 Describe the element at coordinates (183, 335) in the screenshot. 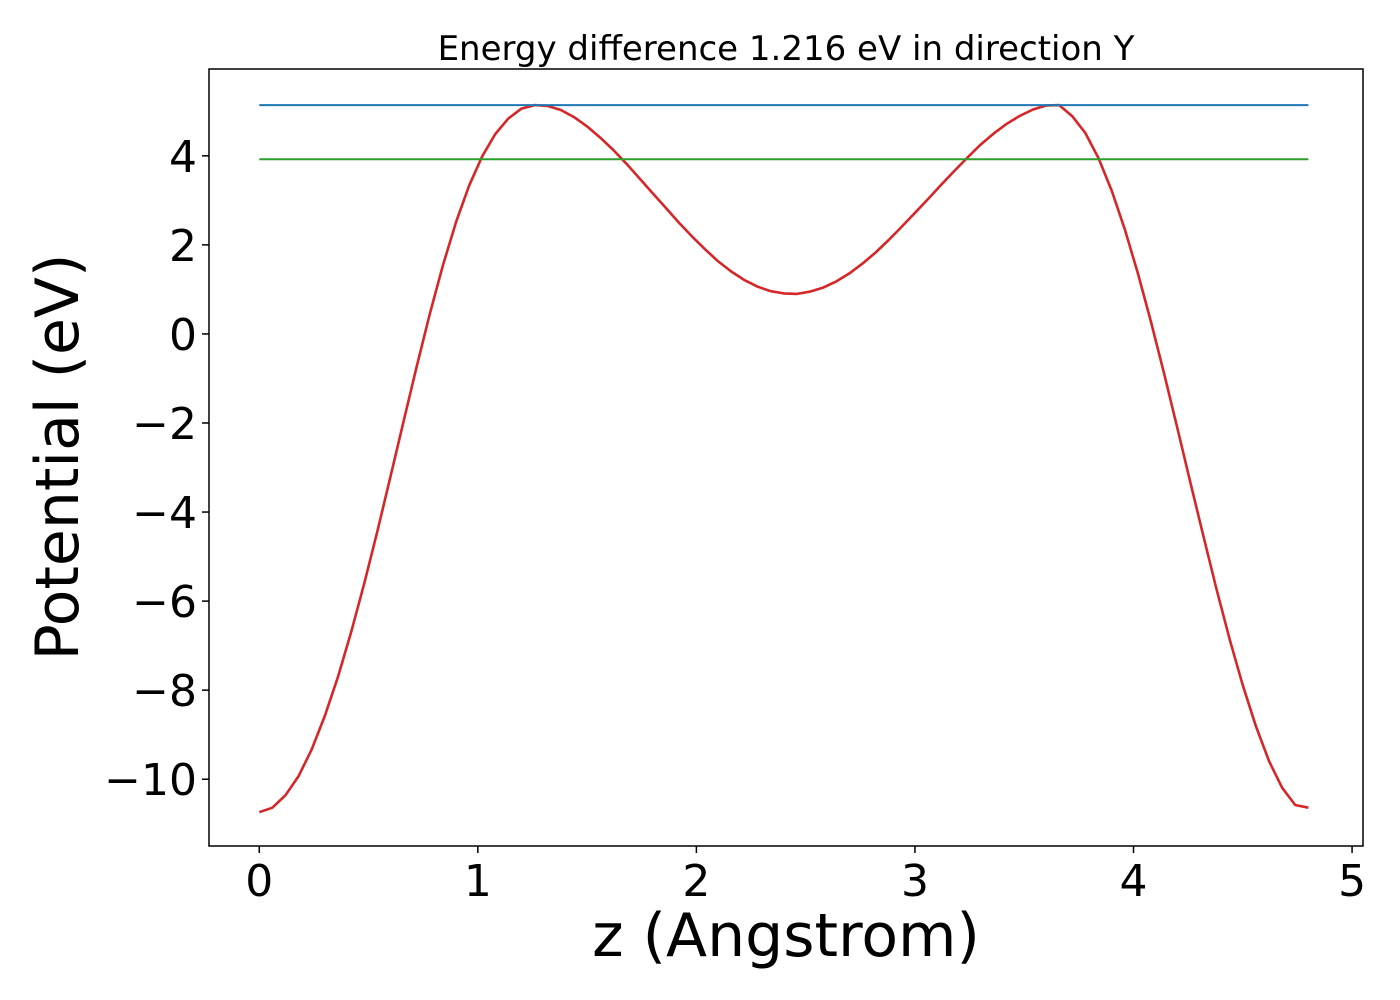

I see `y-tick-label-5: 0` at that location.